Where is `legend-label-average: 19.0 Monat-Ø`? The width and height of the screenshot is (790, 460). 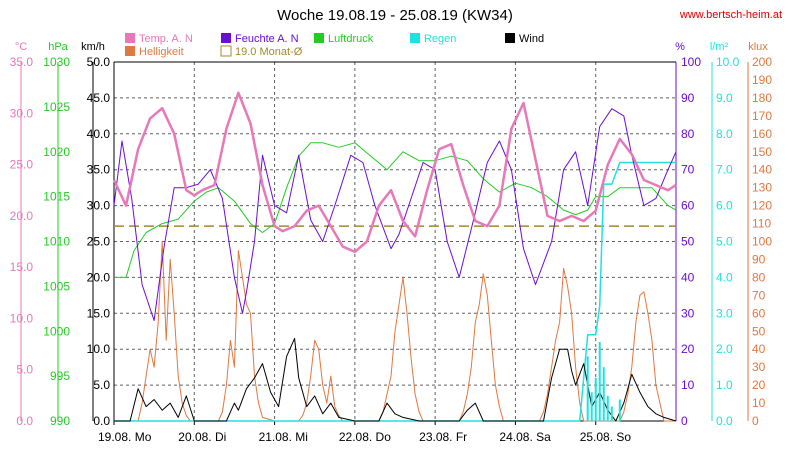
legend-label-average: 19.0 Monat-Ø is located at coordinates (269, 52).